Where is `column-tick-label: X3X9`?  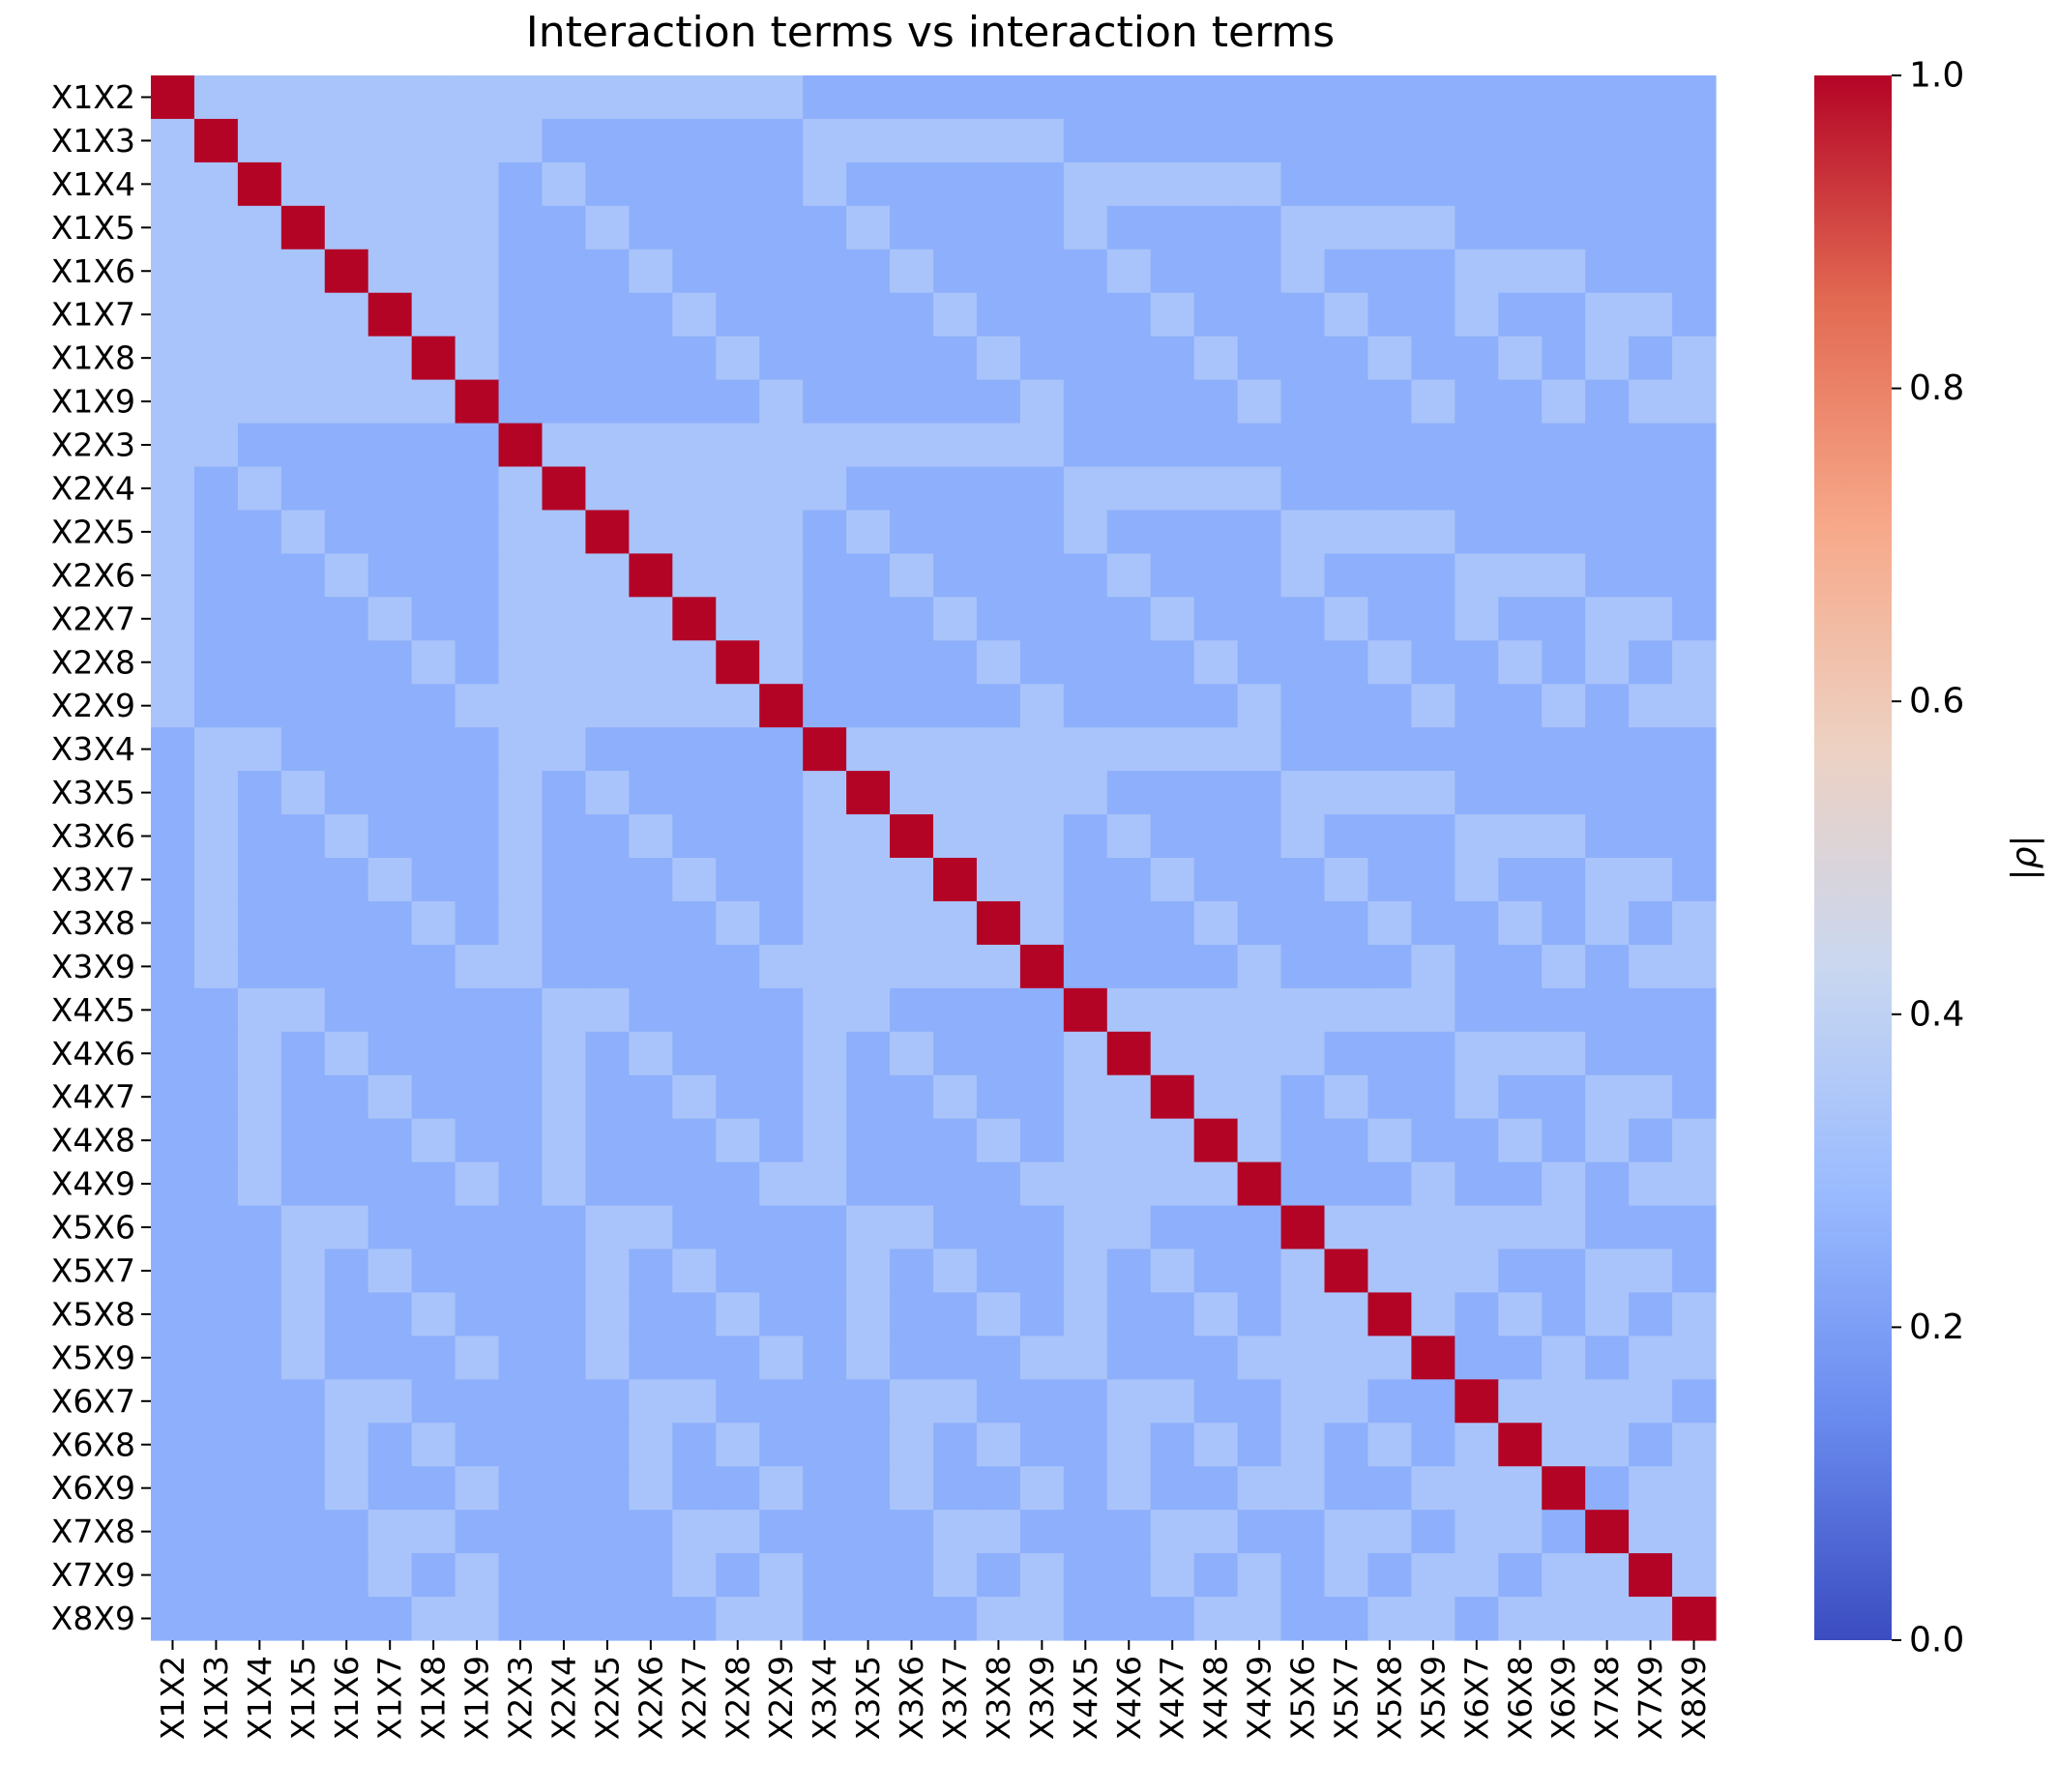 column-tick-label: X3X9 is located at coordinates (1042, 1698).